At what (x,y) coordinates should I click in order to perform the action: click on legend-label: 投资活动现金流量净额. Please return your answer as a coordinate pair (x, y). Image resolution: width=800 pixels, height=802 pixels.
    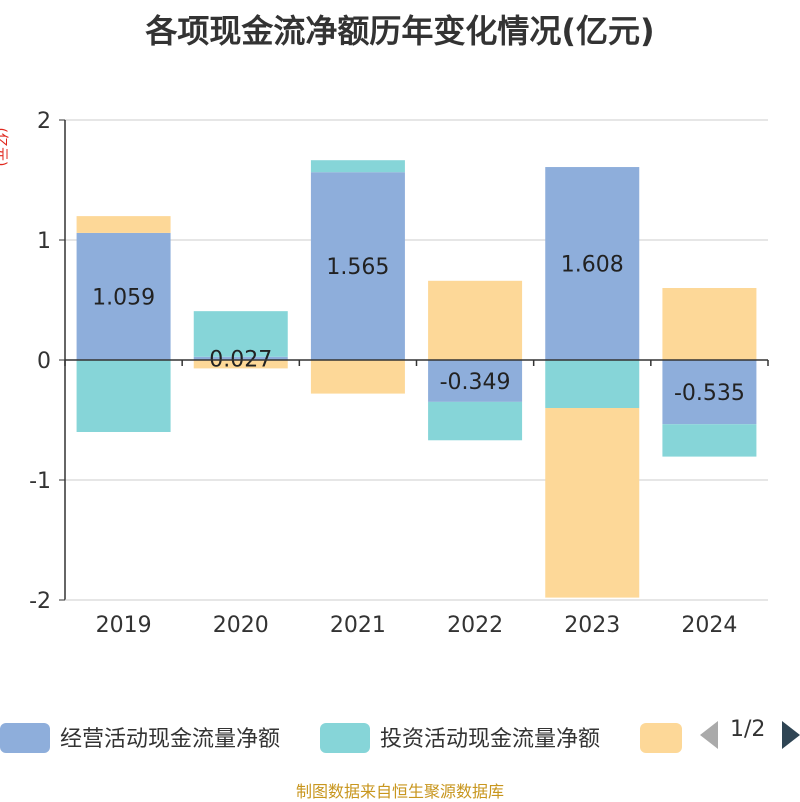
    Looking at the image, I should click on (490, 739).